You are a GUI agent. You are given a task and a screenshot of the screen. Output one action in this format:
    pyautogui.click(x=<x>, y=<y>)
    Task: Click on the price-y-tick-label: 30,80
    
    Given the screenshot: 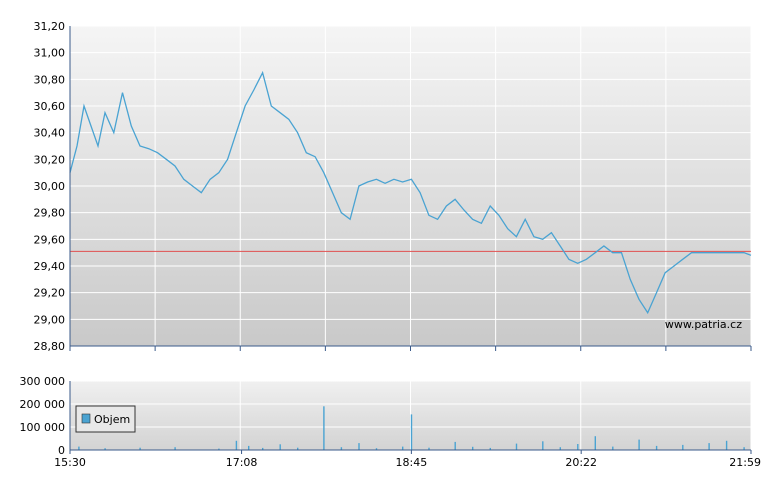 What is the action you would take?
    pyautogui.click(x=50, y=79)
    